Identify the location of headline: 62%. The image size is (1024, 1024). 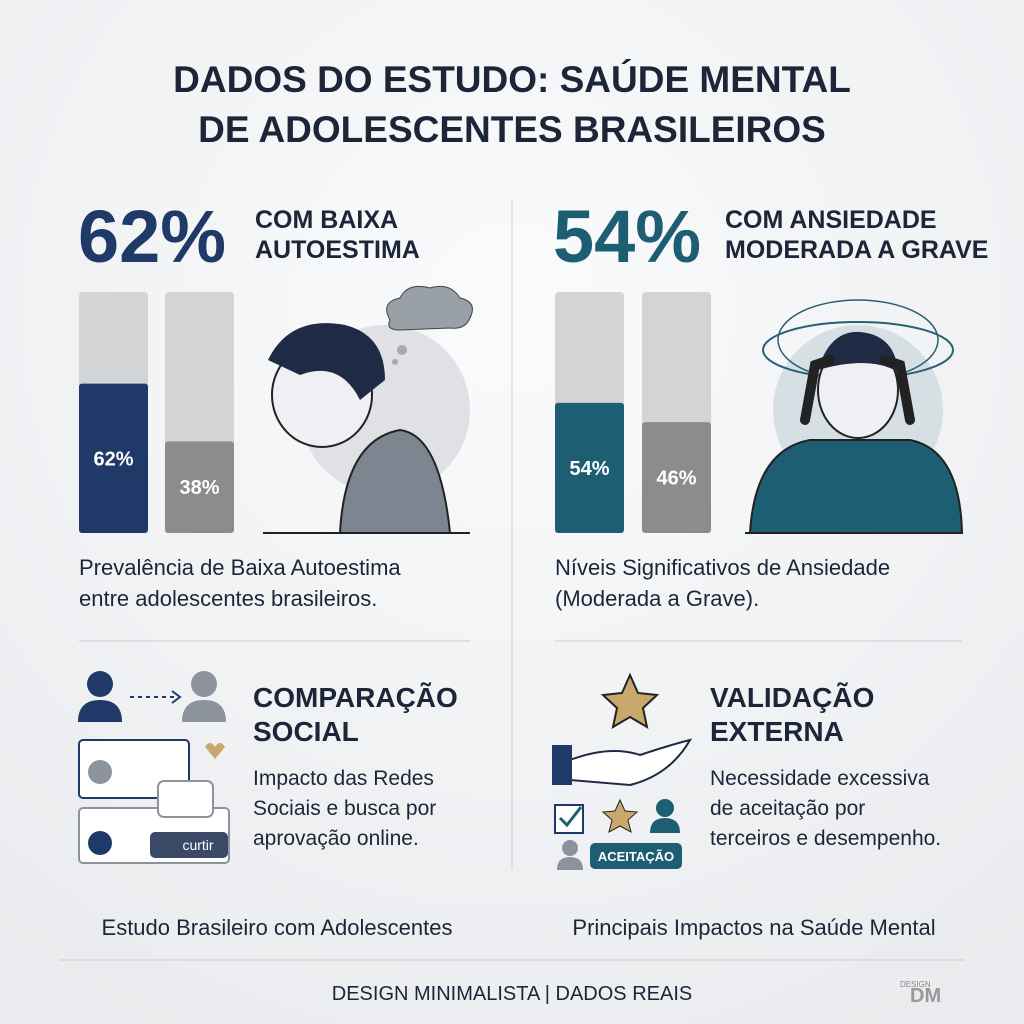
(152, 236).